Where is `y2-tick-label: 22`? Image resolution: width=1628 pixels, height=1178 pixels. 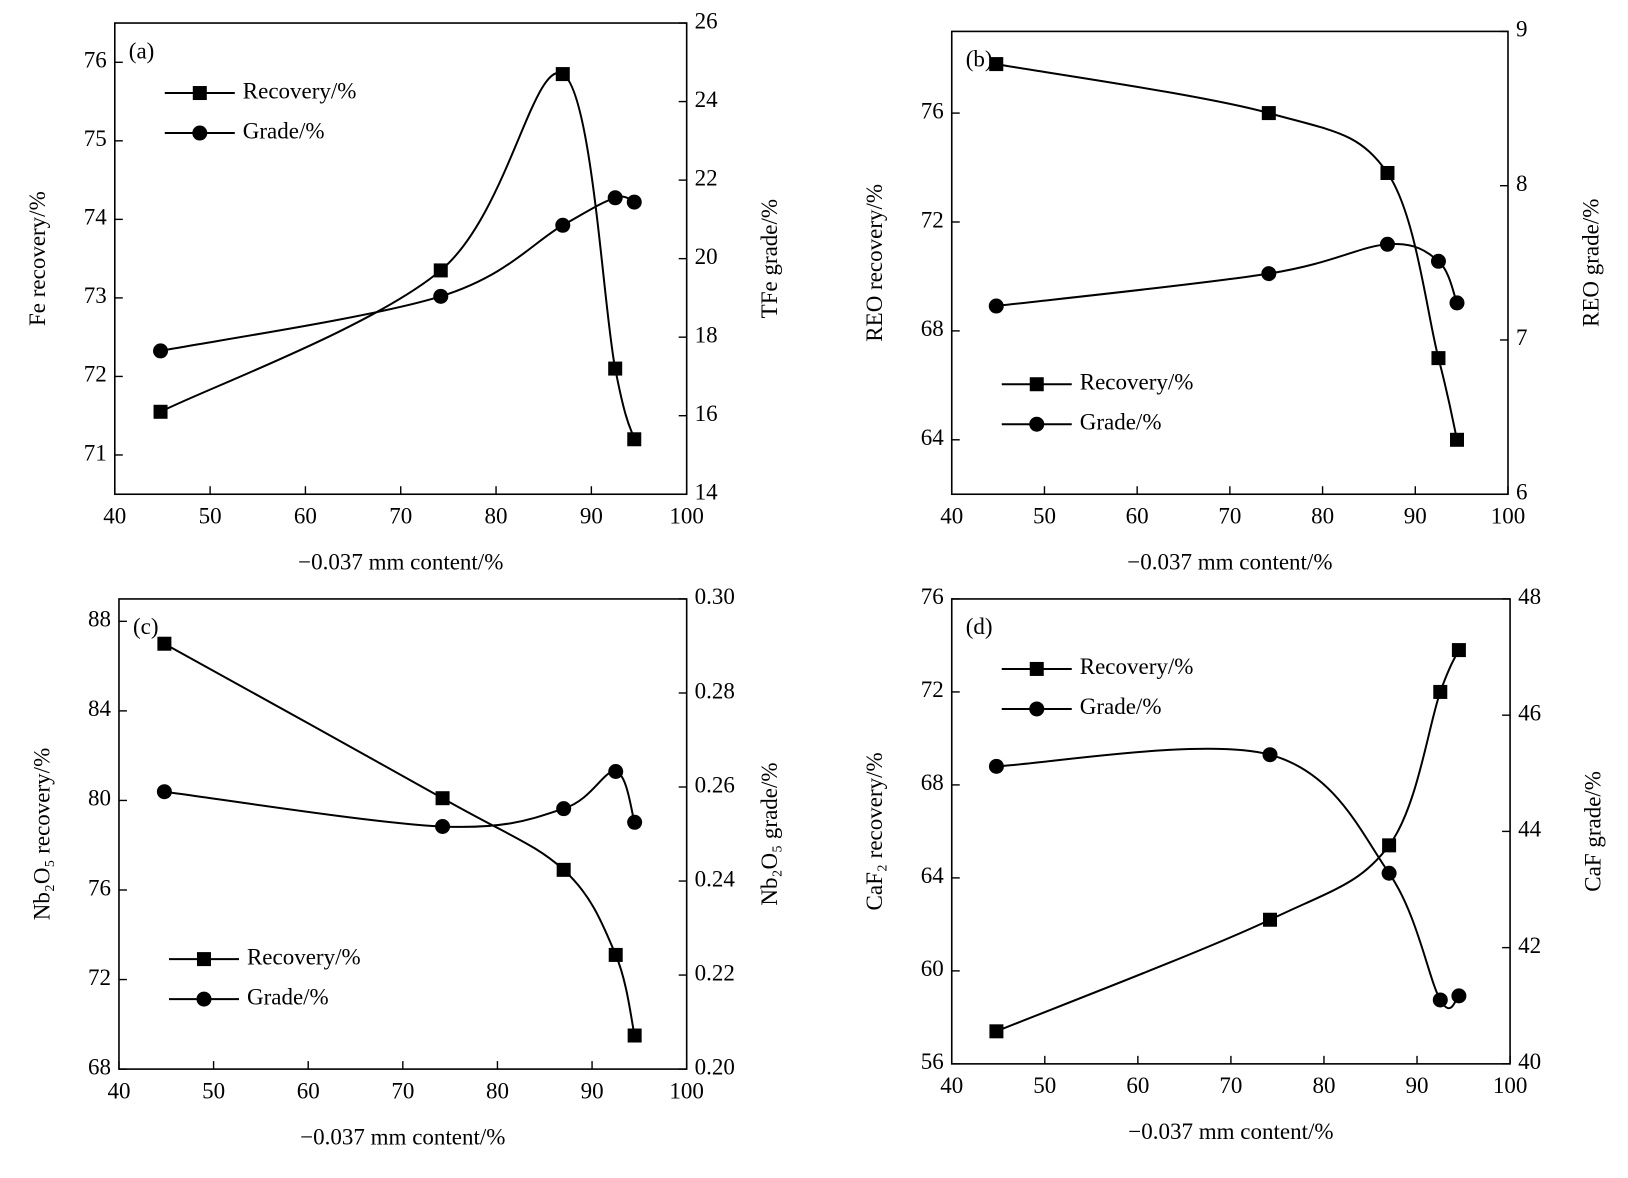
y2-tick-label: 22 is located at coordinates (706, 177).